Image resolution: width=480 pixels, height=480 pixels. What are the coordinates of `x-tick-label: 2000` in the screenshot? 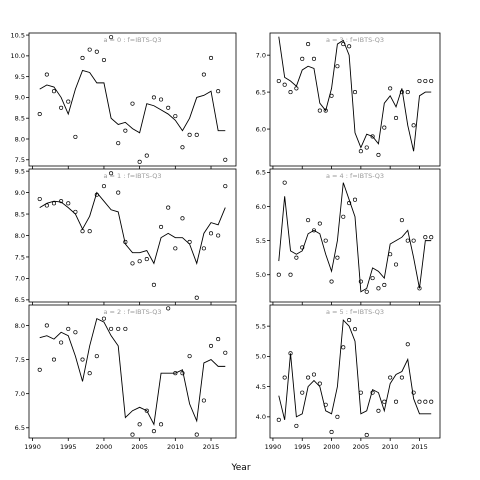 It's located at (331, 447).